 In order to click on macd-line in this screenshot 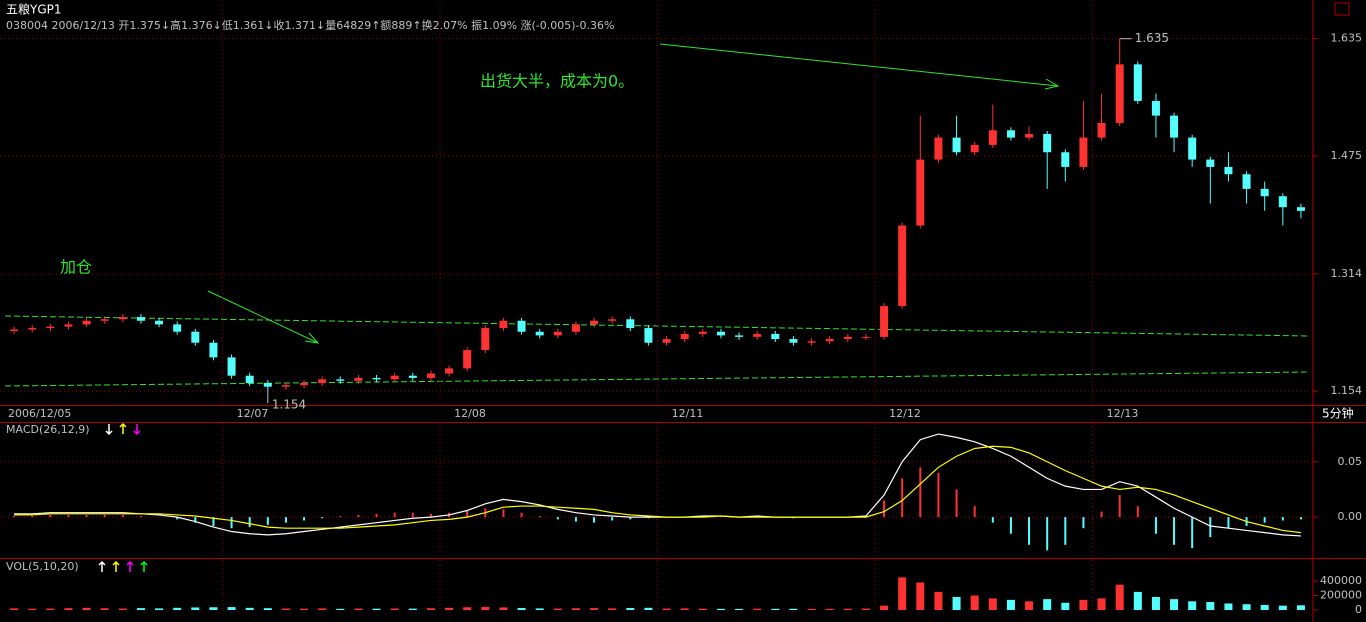, I will do `click(658, 489)`.